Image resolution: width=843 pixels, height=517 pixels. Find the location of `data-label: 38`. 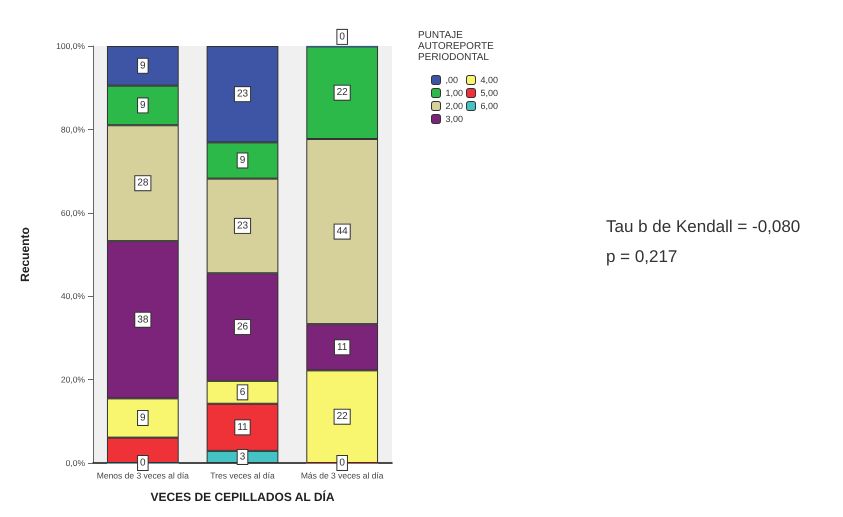

data-label: 38 is located at coordinates (143, 320).